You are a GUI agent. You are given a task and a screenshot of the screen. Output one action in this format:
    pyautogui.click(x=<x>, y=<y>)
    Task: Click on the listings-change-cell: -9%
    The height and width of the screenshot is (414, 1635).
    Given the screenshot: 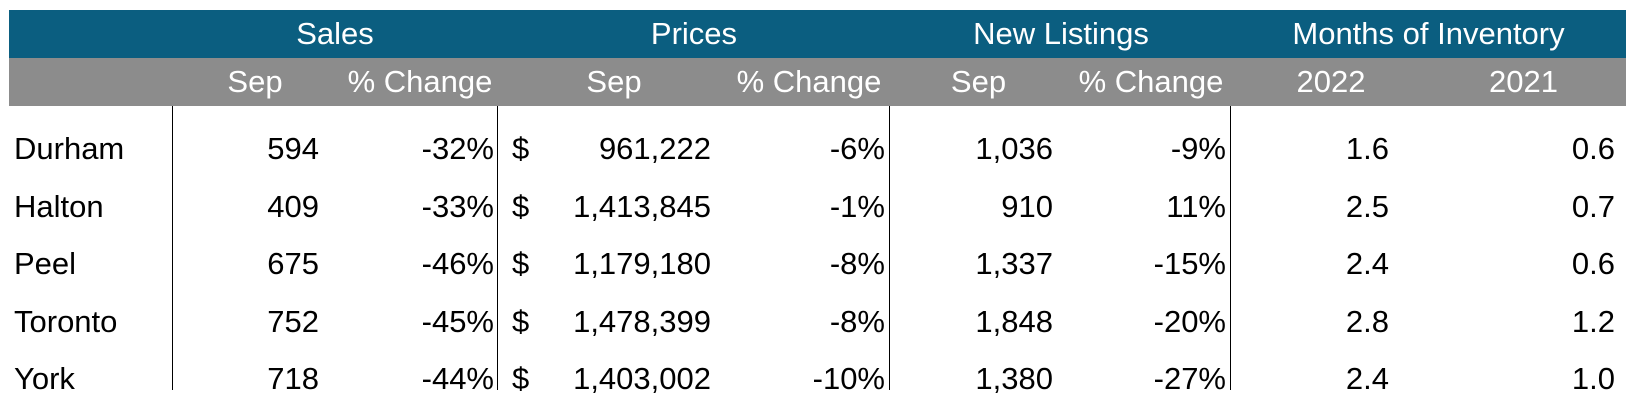 What is the action you would take?
    pyautogui.click(x=1198, y=148)
    